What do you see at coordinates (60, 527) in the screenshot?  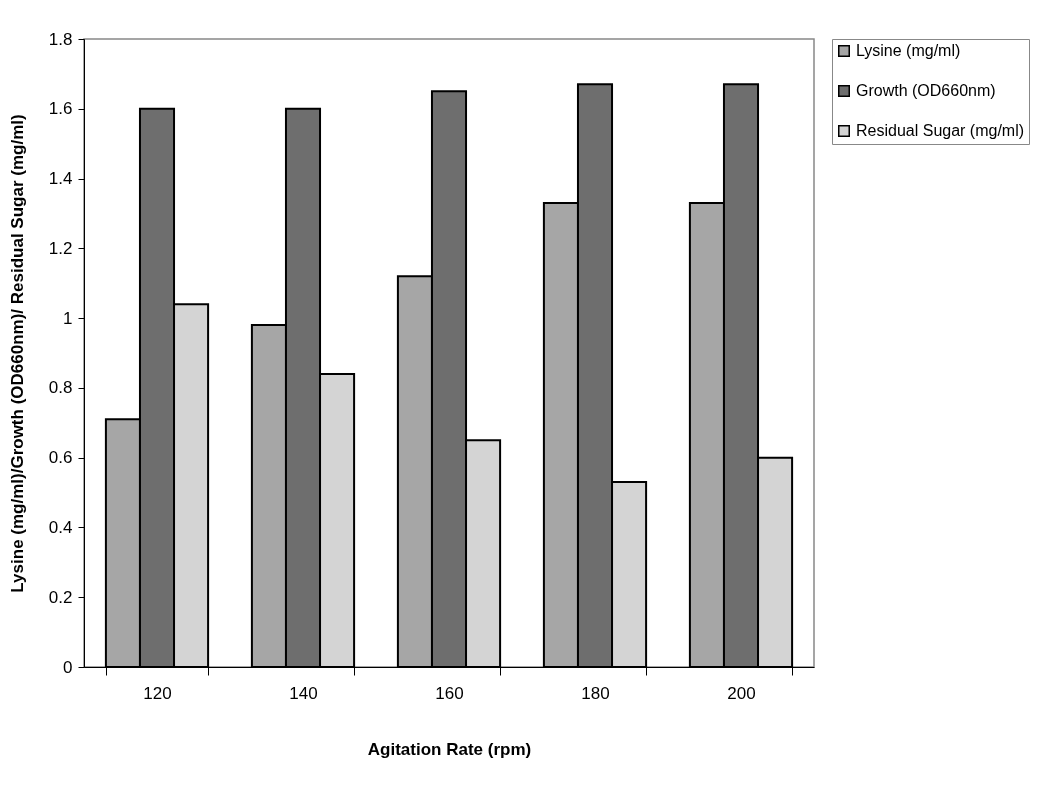 I see `y-tick-label: 0.4` at bounding box center [60, 527].